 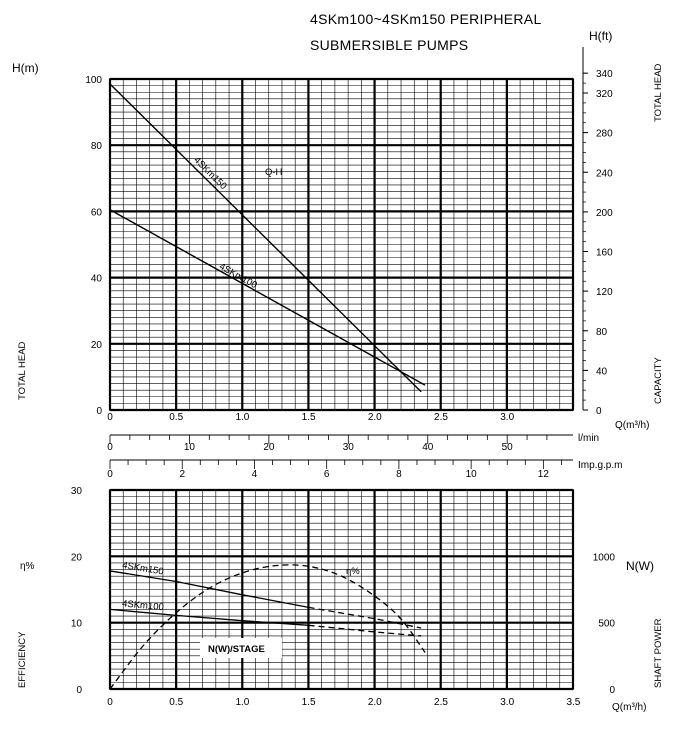 What do you see at coordinates (269, 447) in the screenshot?
I see `lmin-tick-label: 20` at bounding box center [269, 447].